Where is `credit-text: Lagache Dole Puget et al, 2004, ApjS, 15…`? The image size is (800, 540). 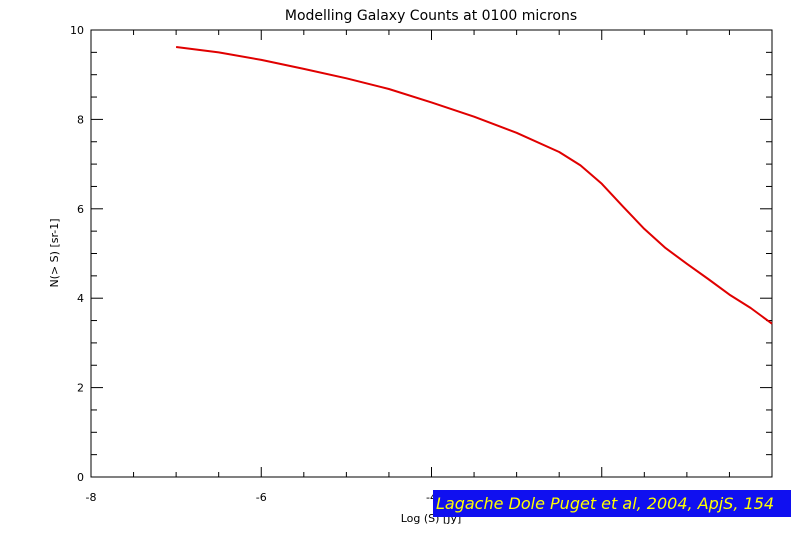 credit-text: Lagache Dole Puget et al, 2004, ApjS, 15… is located at coordinates (605, 503).